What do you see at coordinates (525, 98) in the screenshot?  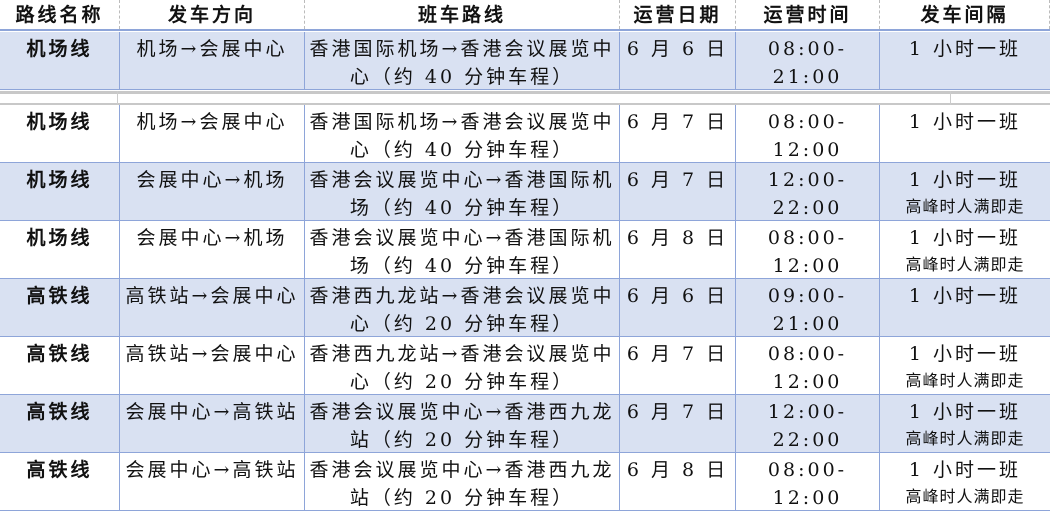 I see `page-break-divider` at bounding box center [525, 98].